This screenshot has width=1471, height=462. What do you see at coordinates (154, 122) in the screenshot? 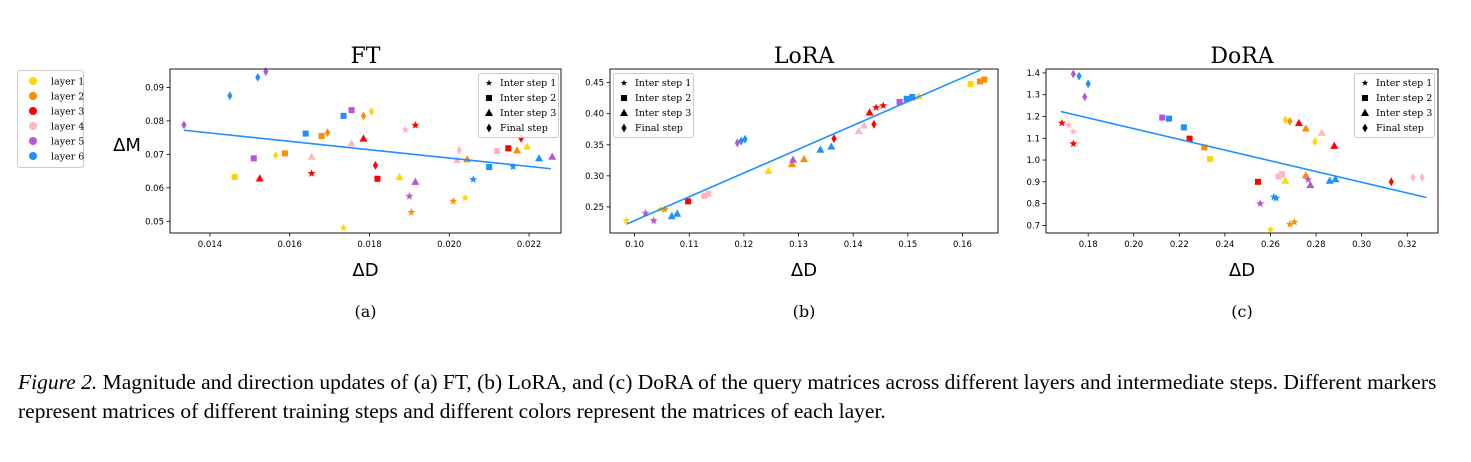
I see `y-tick-label: 0.08` at bounding box center [154, 122].